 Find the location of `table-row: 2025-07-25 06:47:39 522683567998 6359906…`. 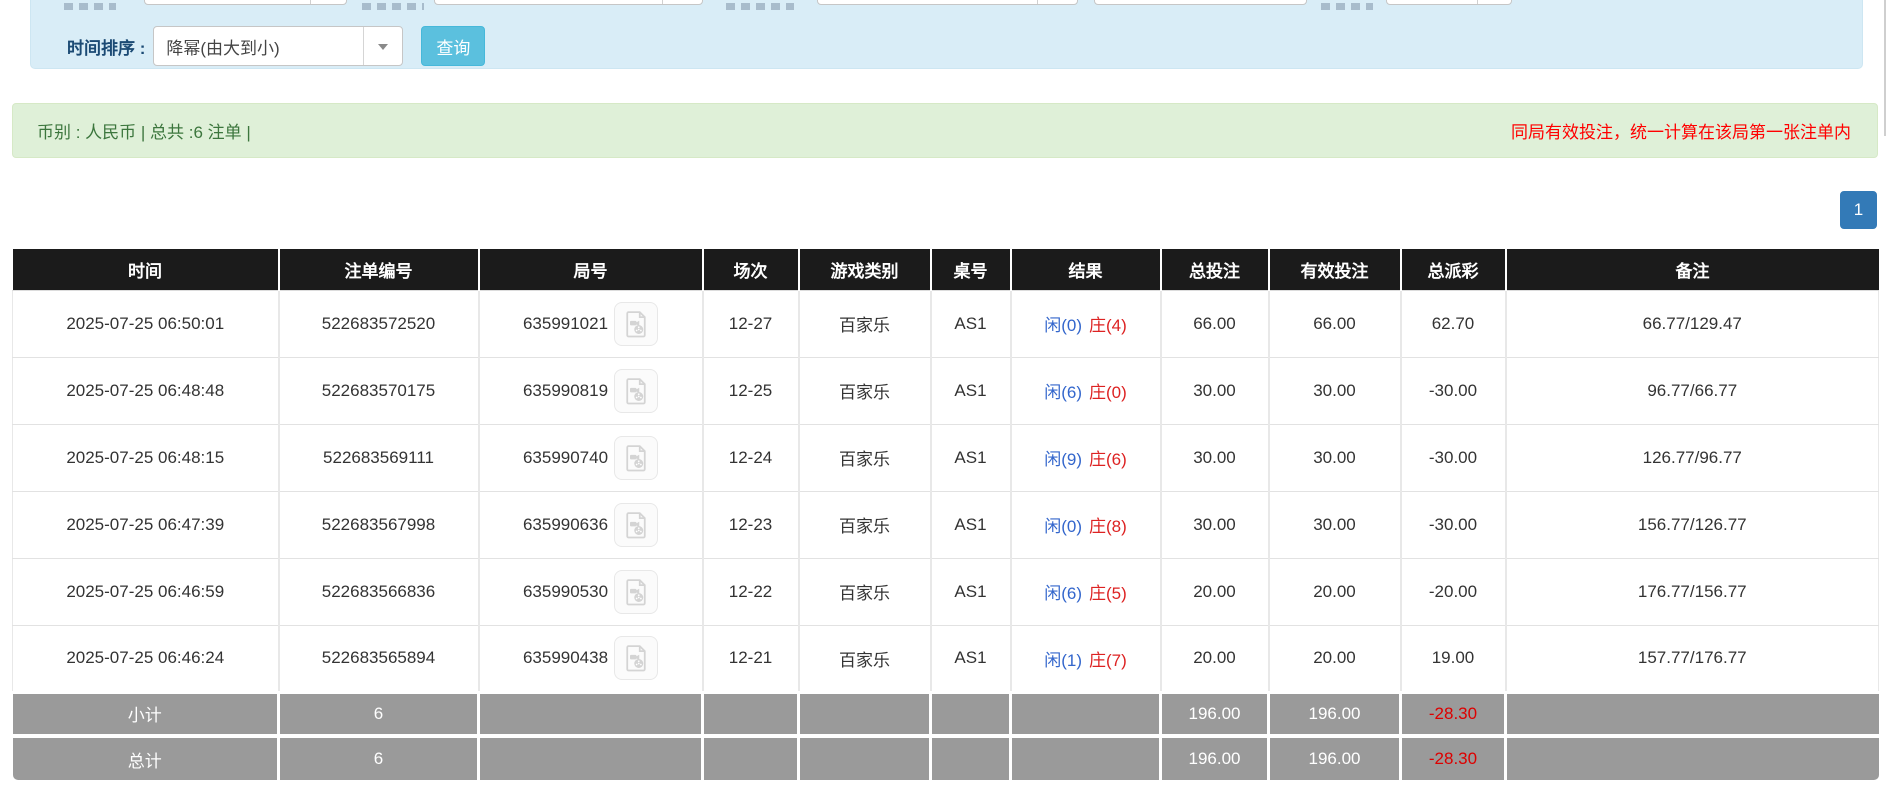

table-row: 2025-07-25 06:47:39 522683567998 6359906… is located at coordinates (945, 525).